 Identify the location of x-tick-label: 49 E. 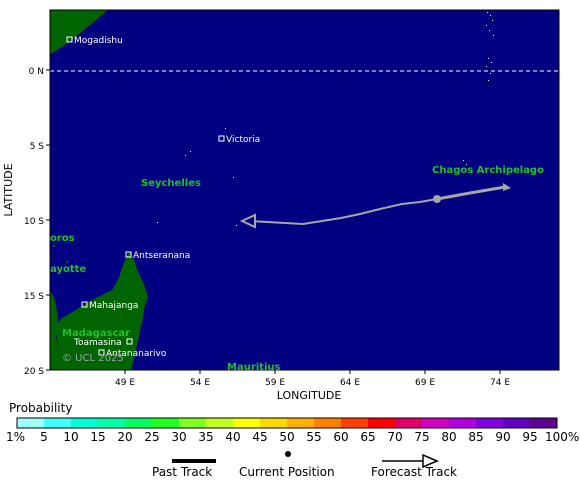
(125, 383).